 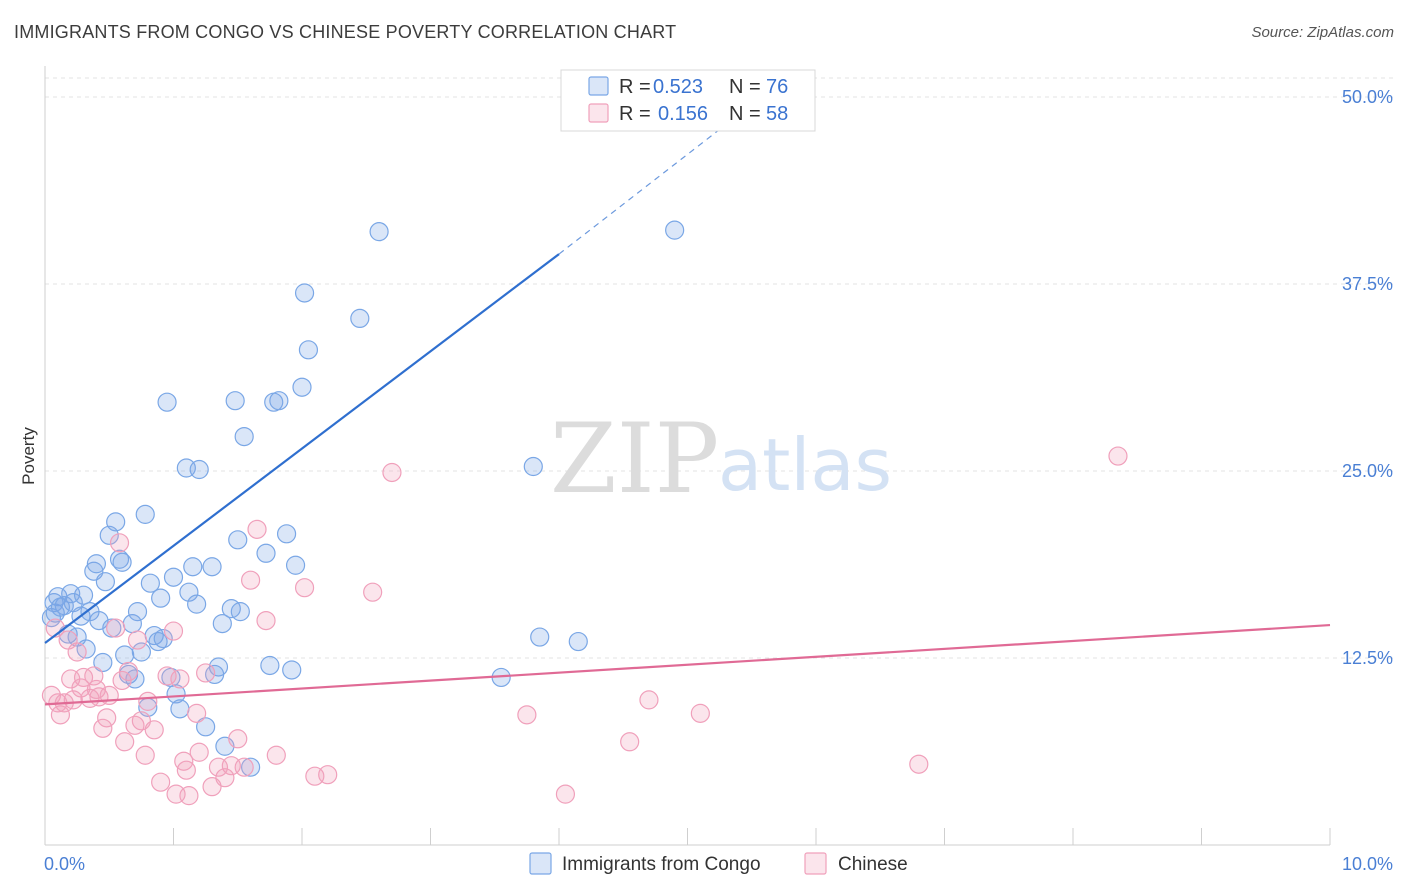 I want to click on watermark-zip: ZIP, so click(x=634, y=459).